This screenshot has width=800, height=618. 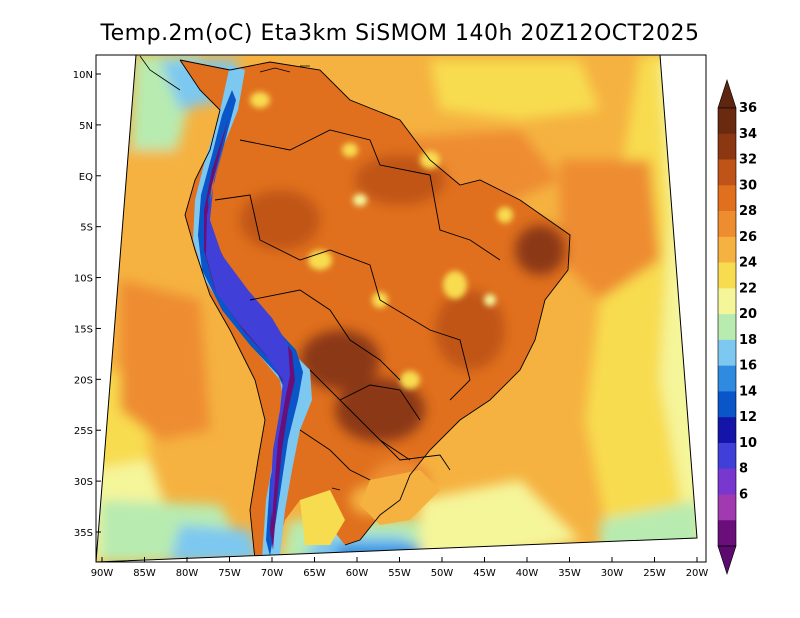 What do you see at coordinates (612, 573) in the screenshot?
I see `lon-tick-label: 30W` at bounding box center [612, 573].